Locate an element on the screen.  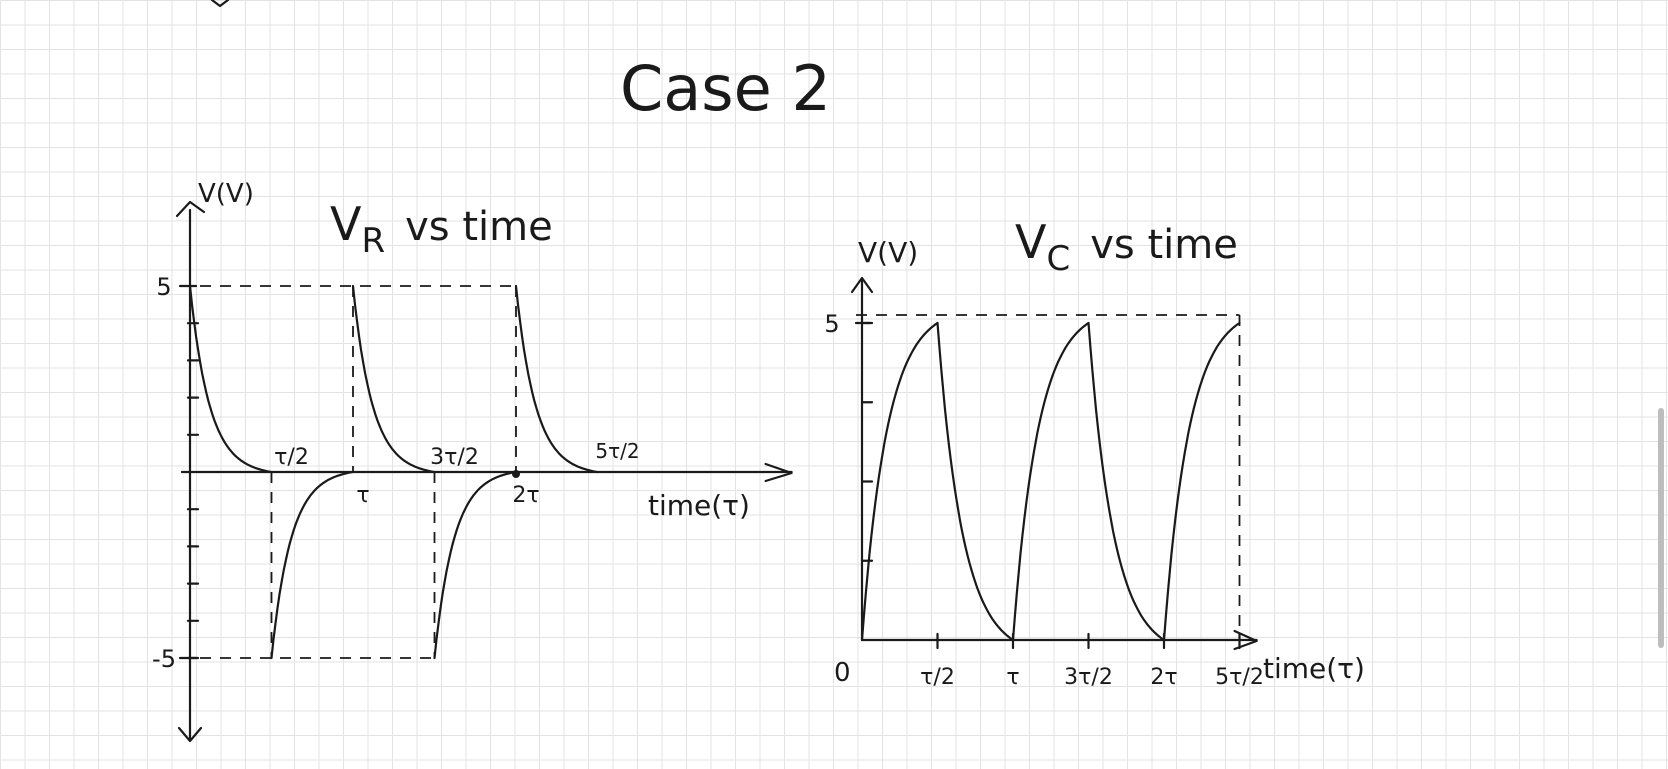
vc-x-tick-label: 5τ/2 is located at coordinates (1239, 677).